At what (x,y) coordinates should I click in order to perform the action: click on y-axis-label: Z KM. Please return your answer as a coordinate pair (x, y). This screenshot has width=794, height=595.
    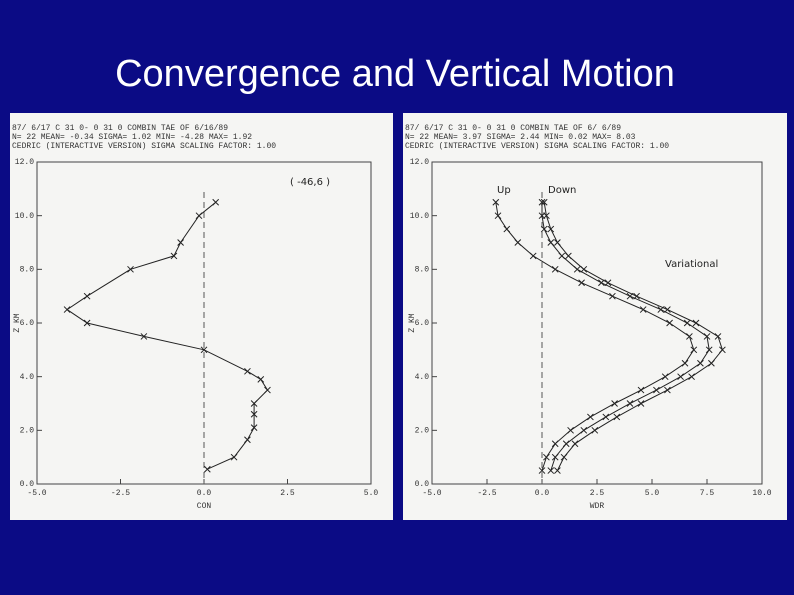
    Looking at the image, I should click on (412, 322).